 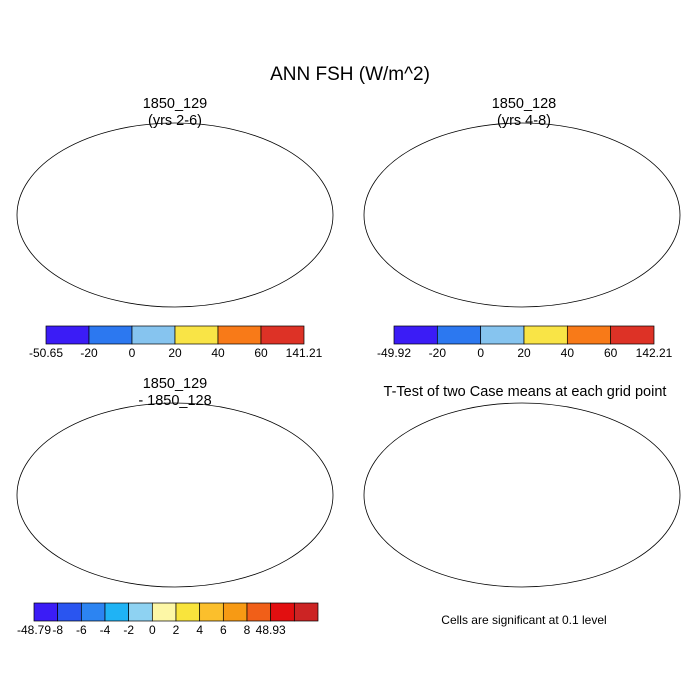 I want to click on north-america-band, so click(x=432, y=186).